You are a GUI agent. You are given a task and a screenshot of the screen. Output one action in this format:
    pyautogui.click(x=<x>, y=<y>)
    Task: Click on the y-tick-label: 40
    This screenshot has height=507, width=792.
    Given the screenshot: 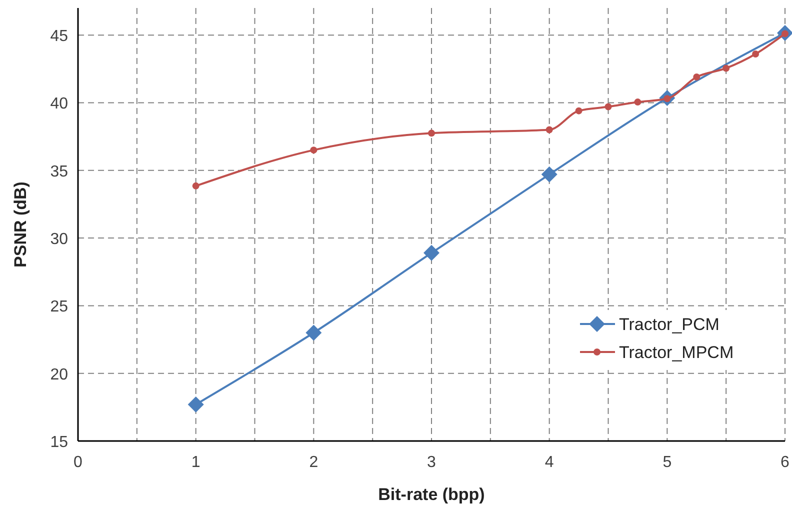 What is the action you would take?
    pyautogui.click(x=59, y=104)
    